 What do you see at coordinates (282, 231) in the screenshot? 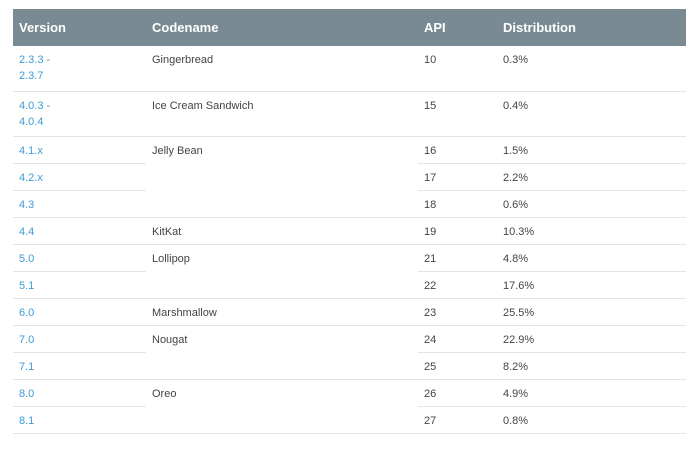
I see `codename-cell: KitKat` at bounding box center [282, 231].